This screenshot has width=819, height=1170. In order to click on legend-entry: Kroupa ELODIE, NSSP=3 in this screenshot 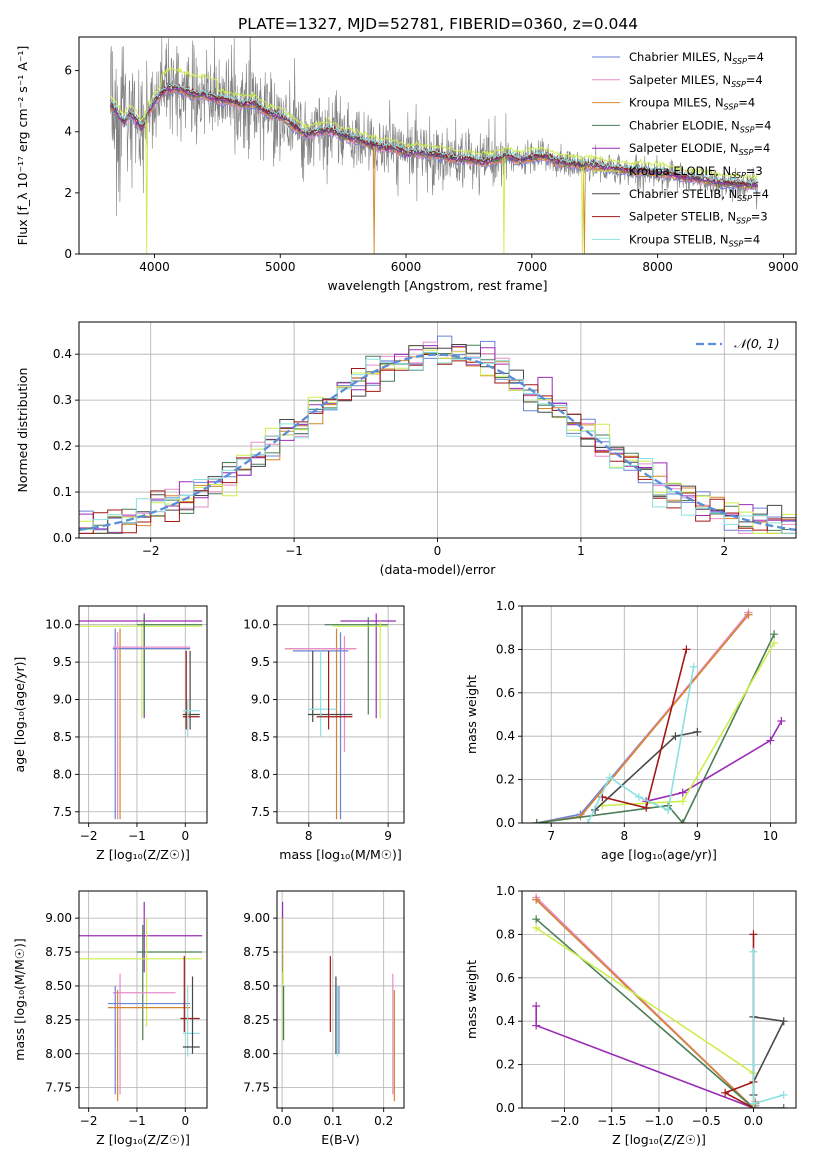, I will do `click(696, 172)`.